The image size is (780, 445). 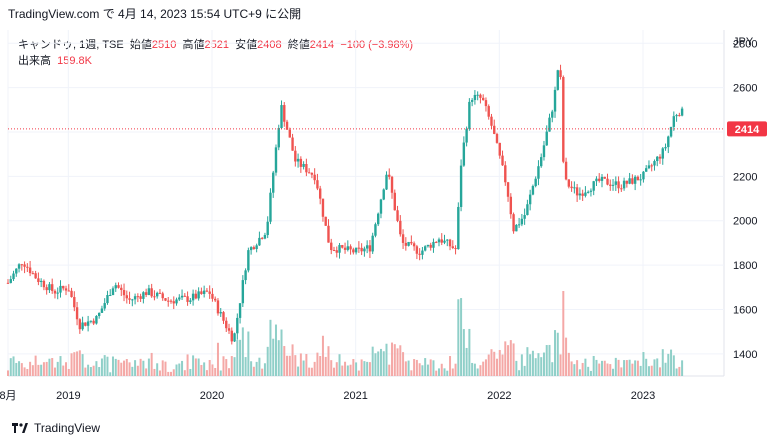 I want to click on time-tick-label: 2023, so click(x=643, y=396).